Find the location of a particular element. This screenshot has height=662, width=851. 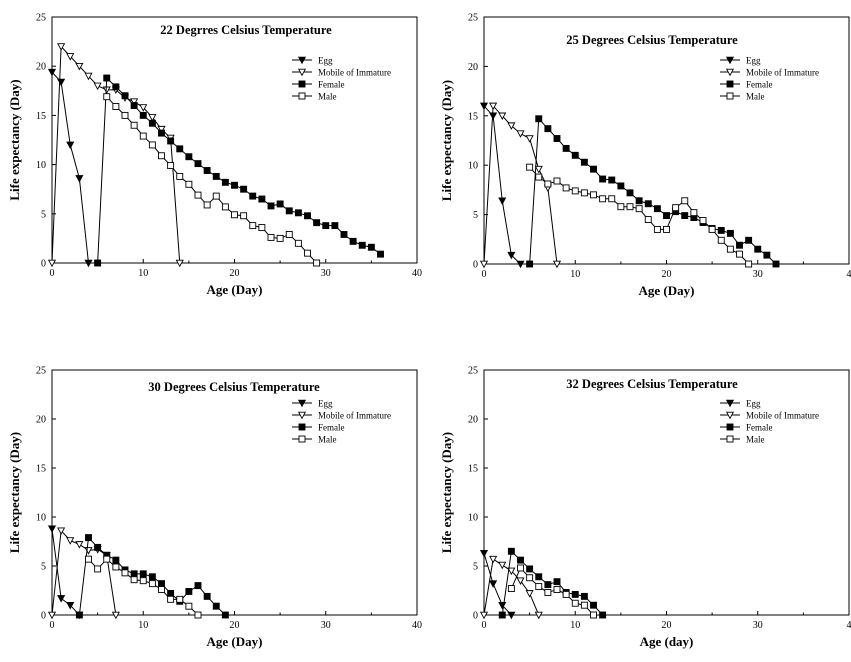

legend-label: Female is located at coordinates (331, 85).